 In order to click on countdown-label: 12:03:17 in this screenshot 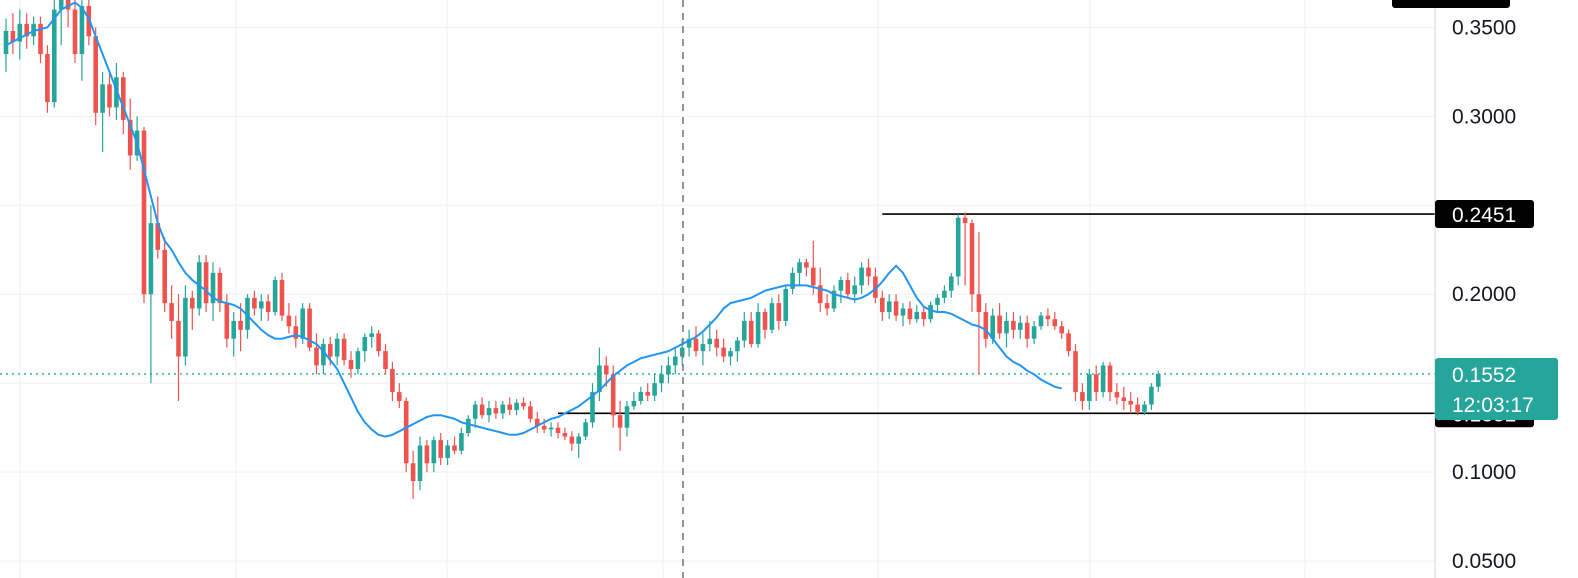, I will do `click(1493, 405)`.